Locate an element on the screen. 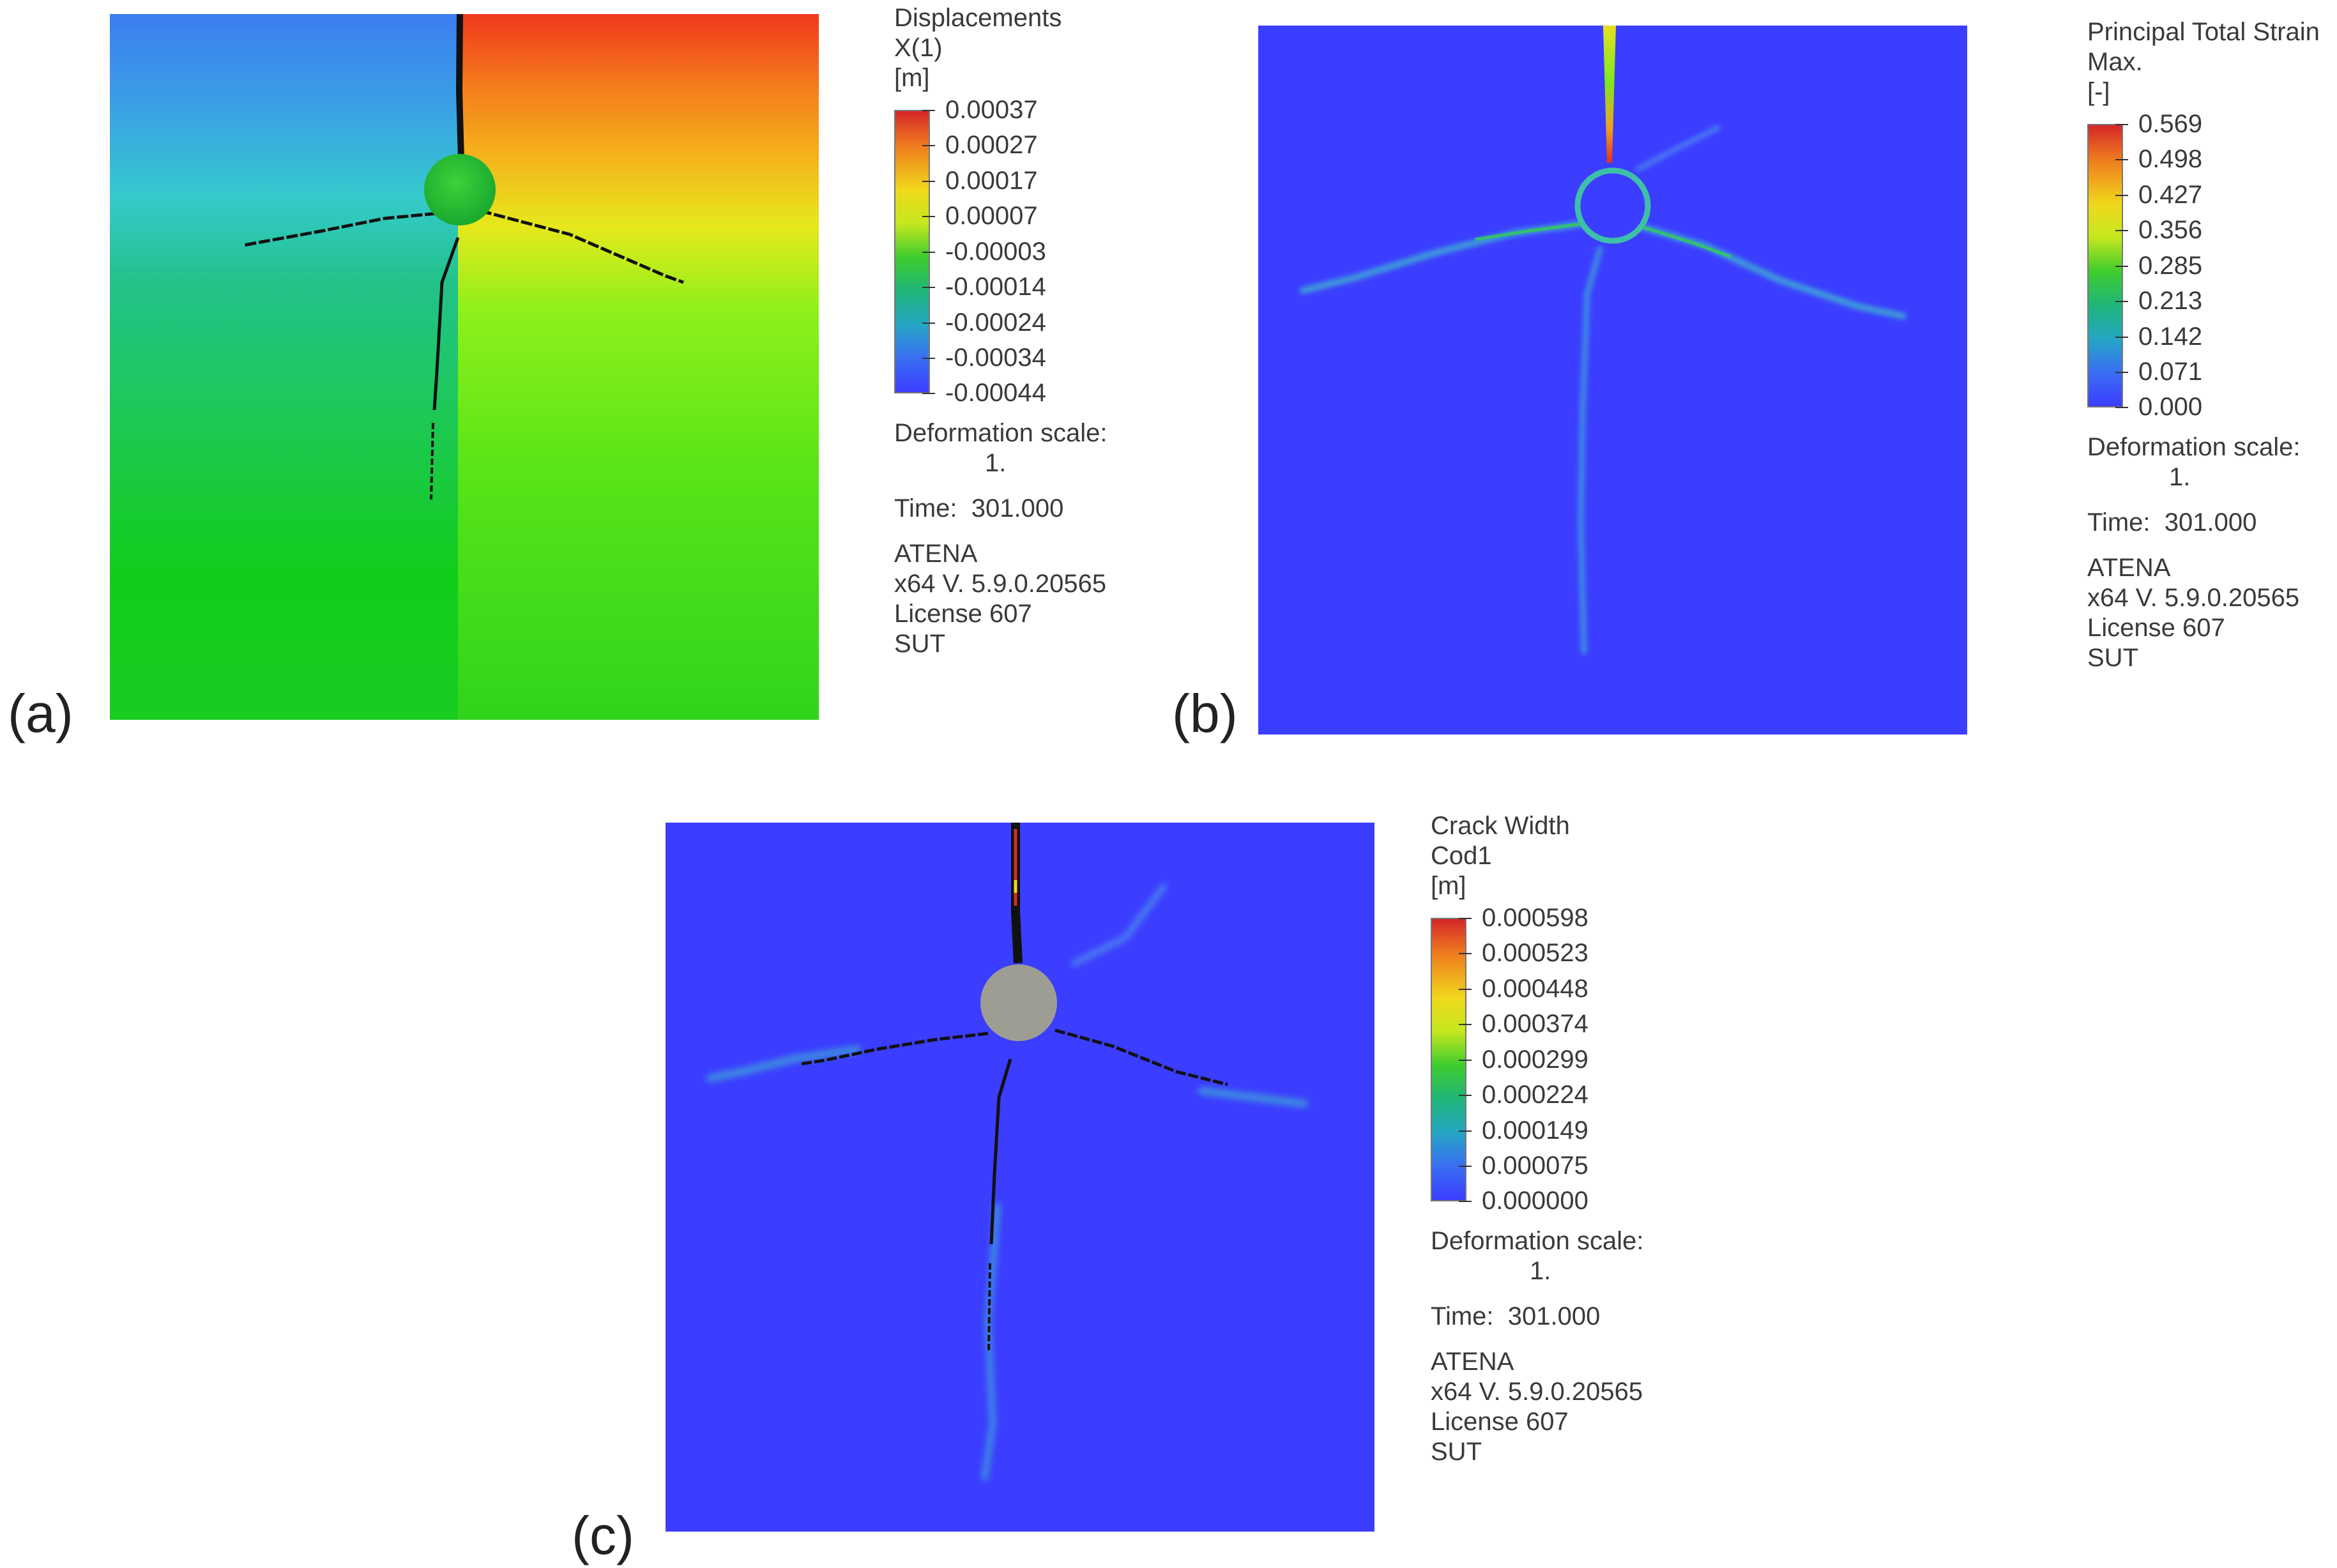 This screenshot has width=2337, height=1568. legend-b-title-1: Principal Total Strain is located at coordinates (2203, 32).